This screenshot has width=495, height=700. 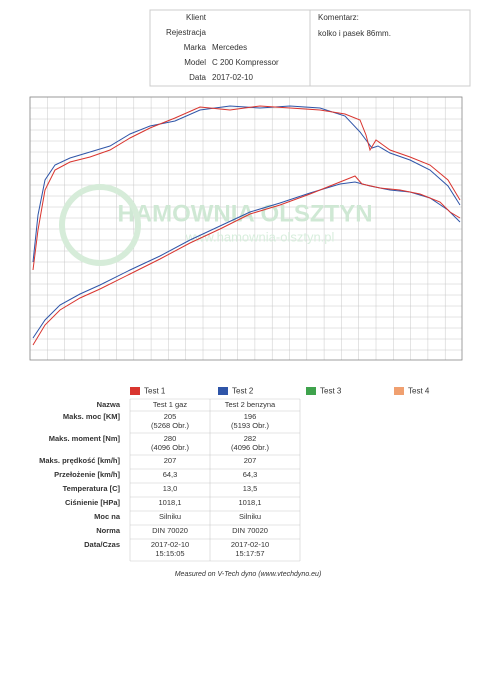 What do you see at coordinates (250, 488) in the screenshot?
I see `cell: 13,5` at bounding box center [250, 488].